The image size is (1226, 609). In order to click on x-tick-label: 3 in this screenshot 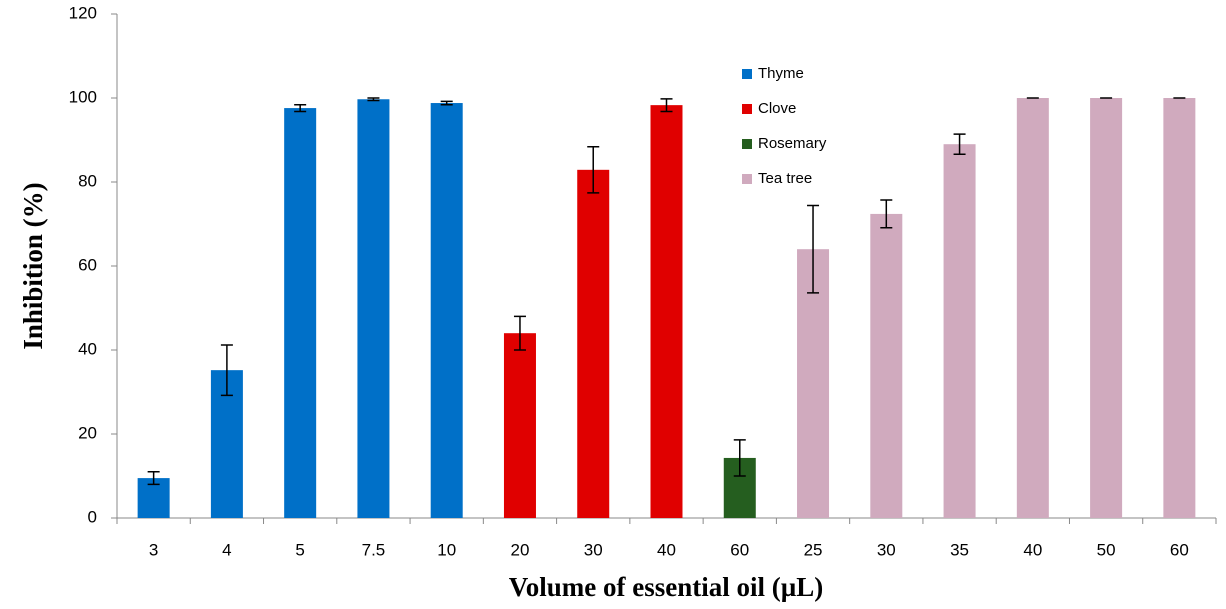, I will do `click(153, 549)`.